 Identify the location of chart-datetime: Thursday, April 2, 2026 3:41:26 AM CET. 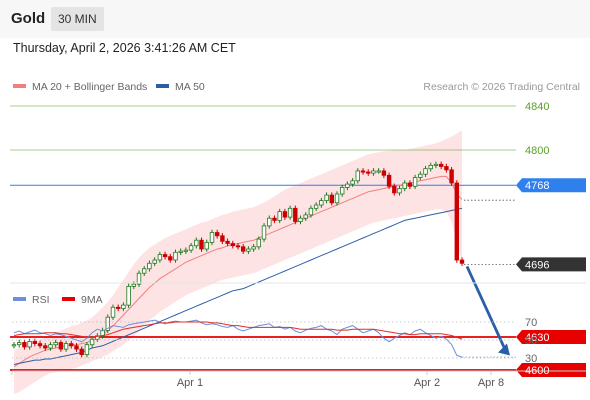
(124, 48).